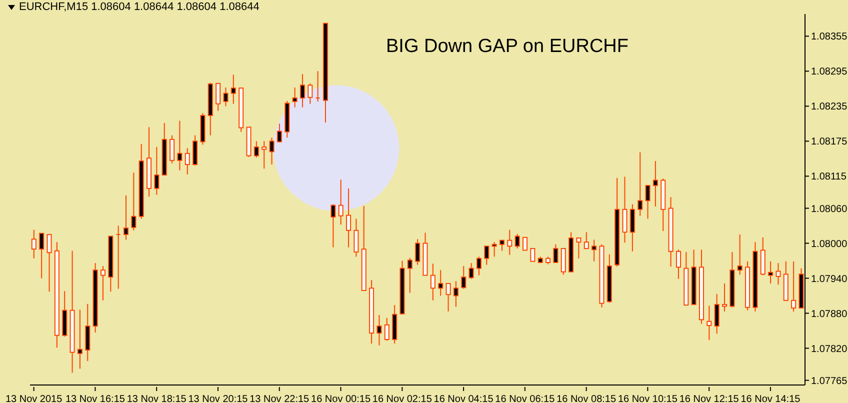  What do you see at coordinates (402, 398) in the screenshot?
I see `x-tick-label: 16 Nov 02:15` at bounding box center [402, 398].